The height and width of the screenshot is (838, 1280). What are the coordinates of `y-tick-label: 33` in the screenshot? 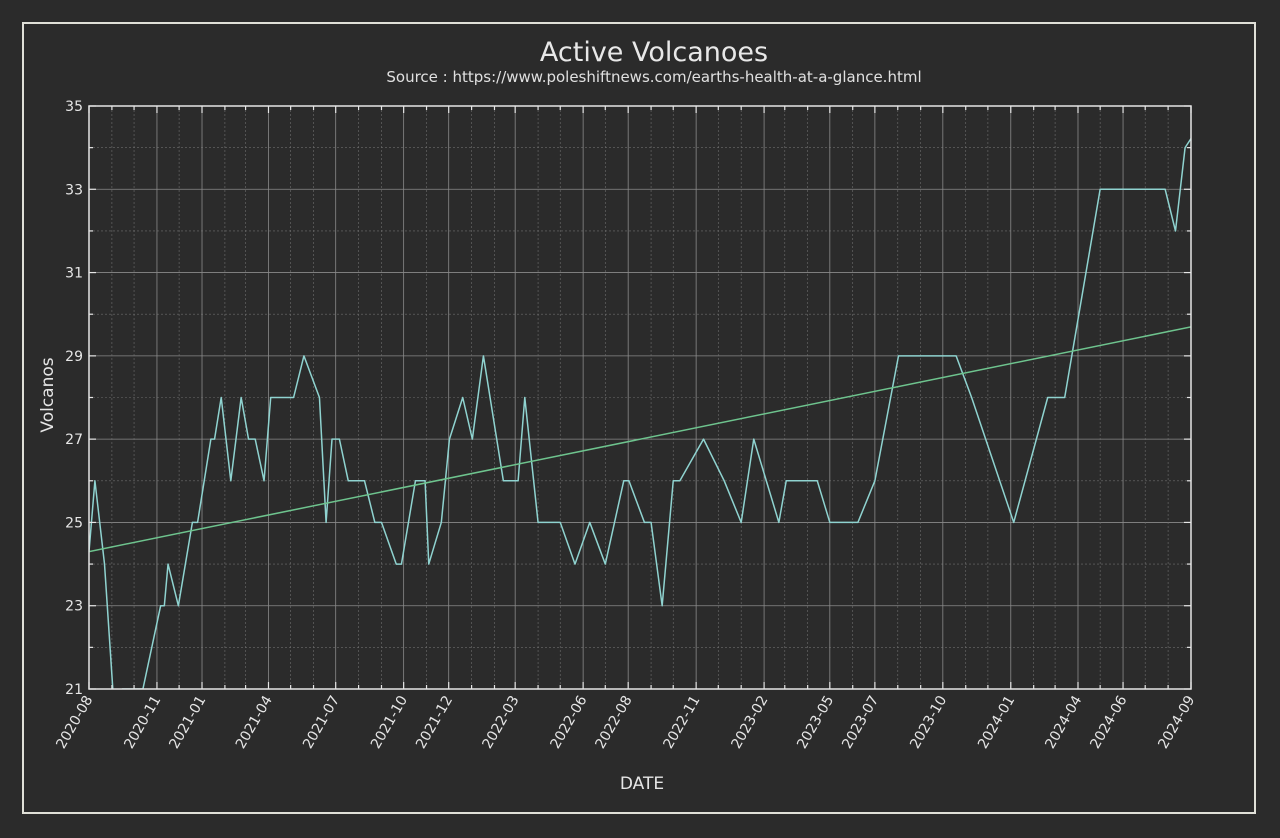 It's located at (74, 190).